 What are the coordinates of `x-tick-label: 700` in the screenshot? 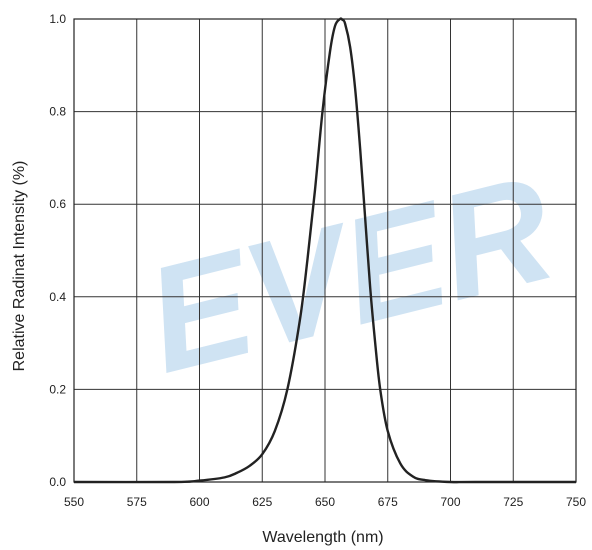 It's located at (450, 502).